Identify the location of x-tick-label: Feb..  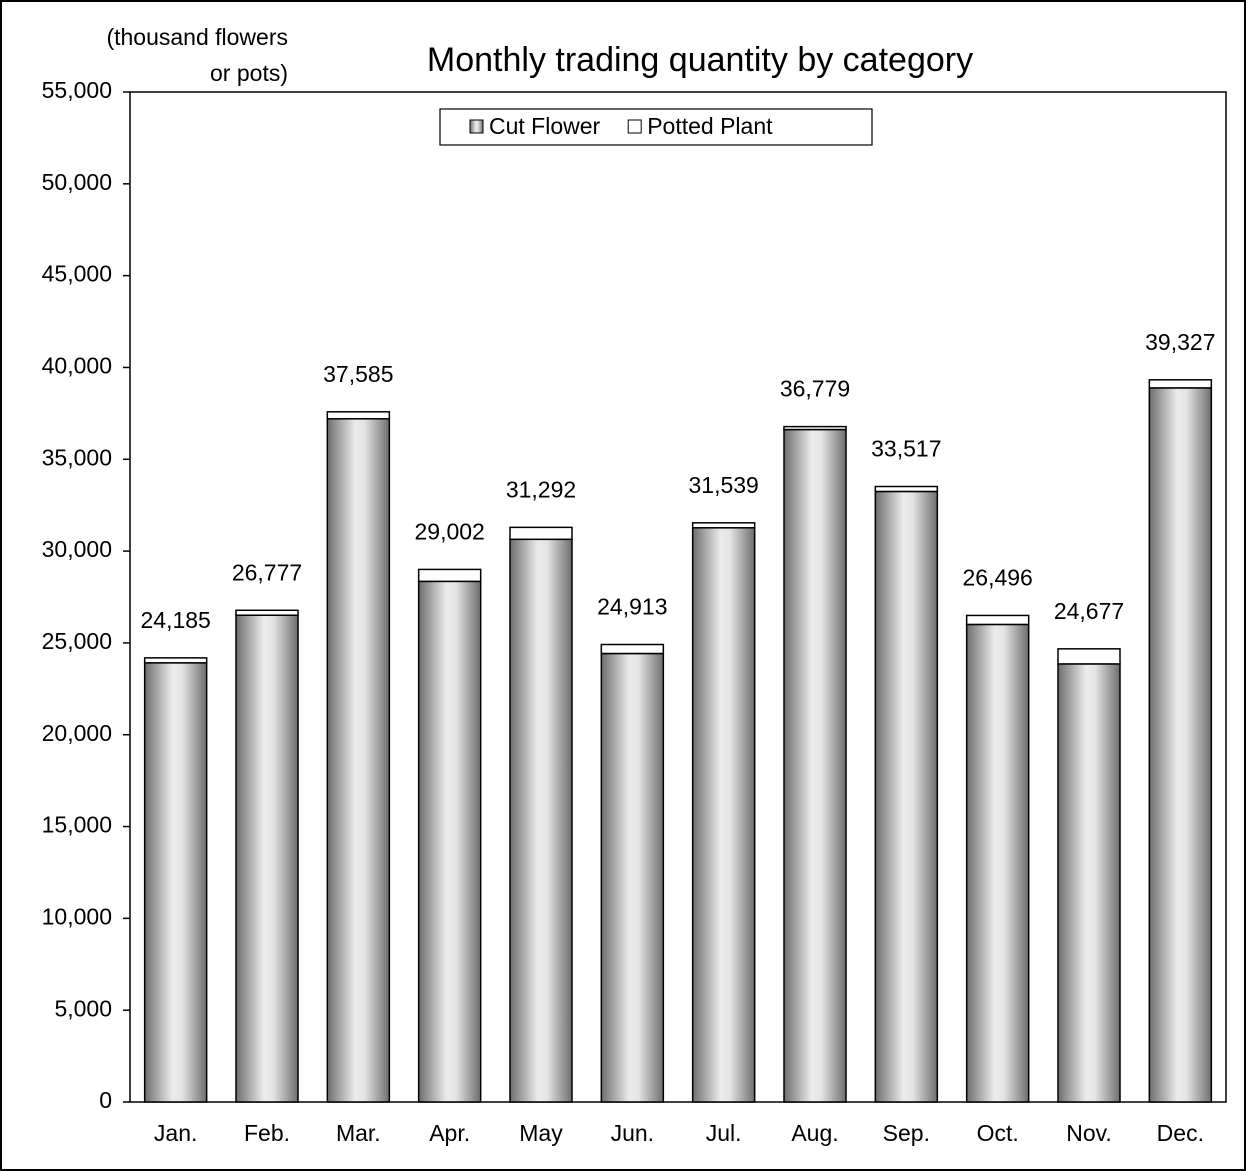
(267, 1133).